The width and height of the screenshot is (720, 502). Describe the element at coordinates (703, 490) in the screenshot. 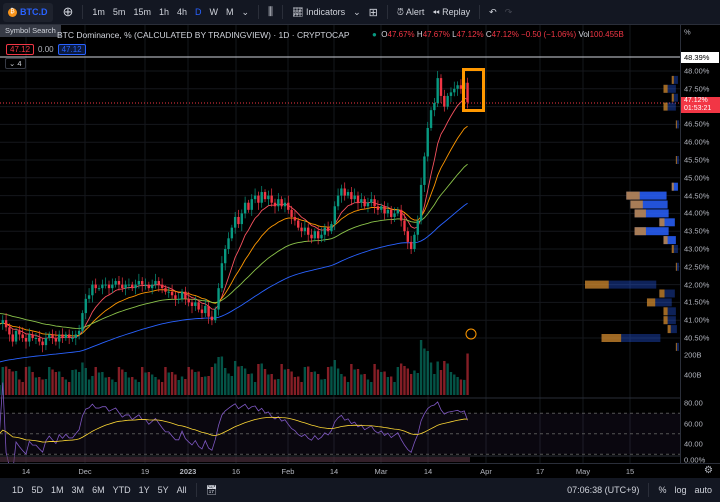

I see `auto-toggle: auto` at that location.